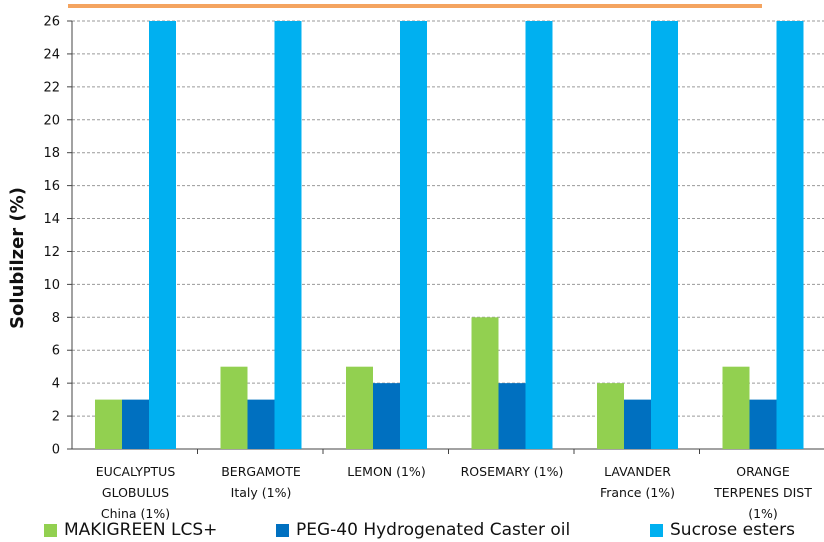 This screenshot has width=824, height=542. I want to click on legend-item-sucrose: Sucrose esters, so click(722, 530).